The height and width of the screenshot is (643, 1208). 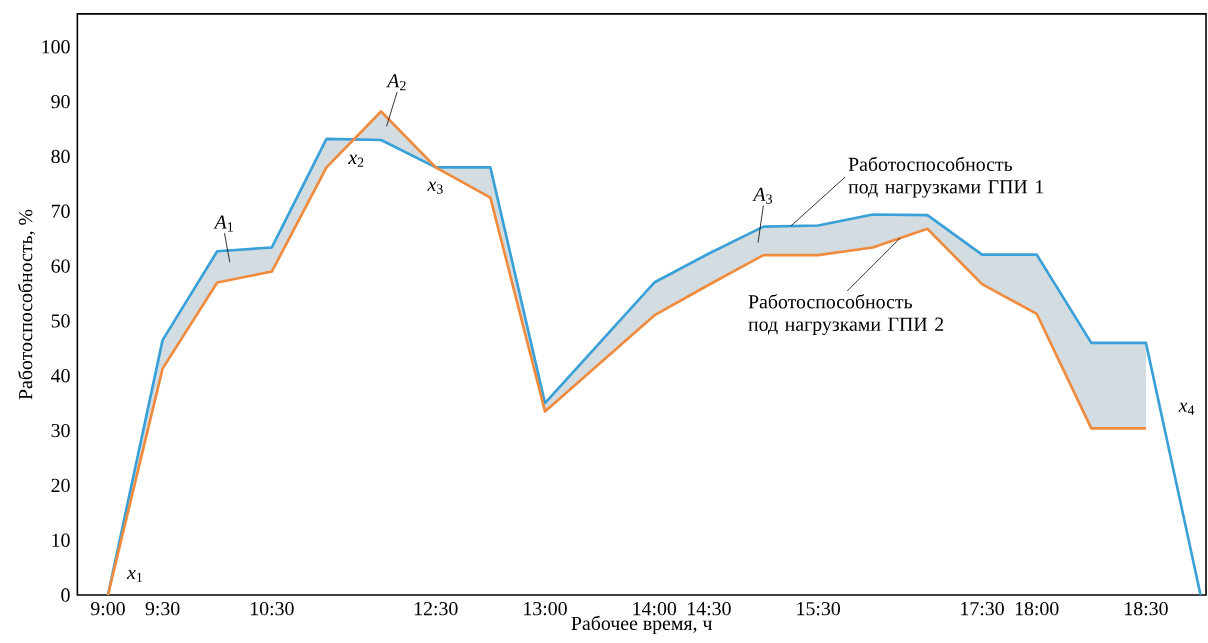 What do you see at coordinates (26, 304) in the screenshot?
I see `y-axis-title: Работоспособность, %` at bounding box center [26, 304].